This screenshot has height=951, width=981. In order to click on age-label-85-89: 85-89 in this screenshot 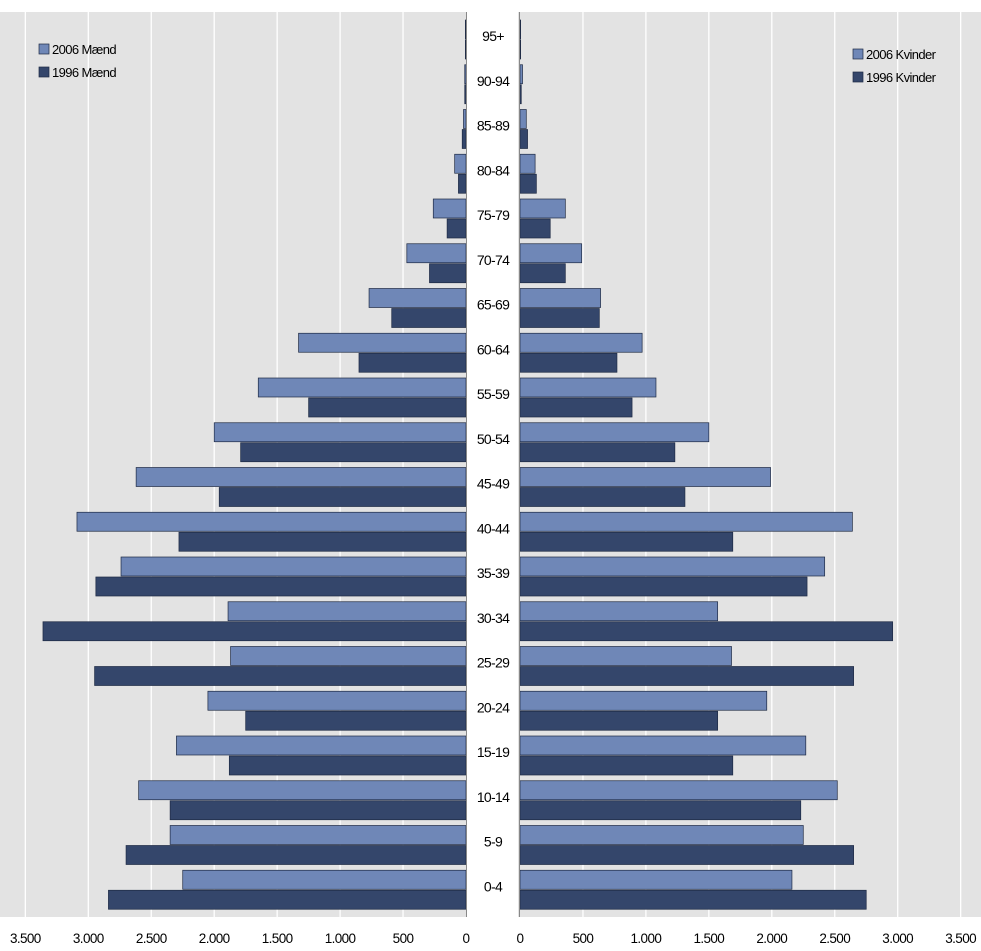, I will do `click(493, 126)`.